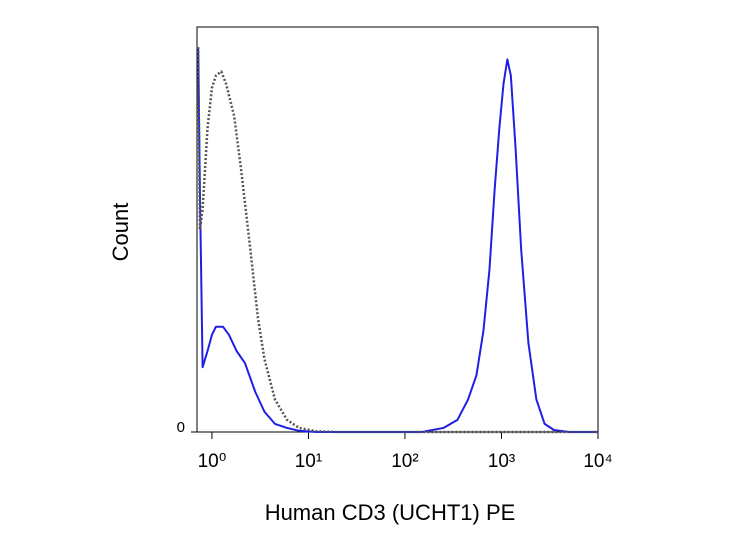 This screenshot has height=552, width=736. I want to click on x-tick-label: 10⁰, so click(212, 461).